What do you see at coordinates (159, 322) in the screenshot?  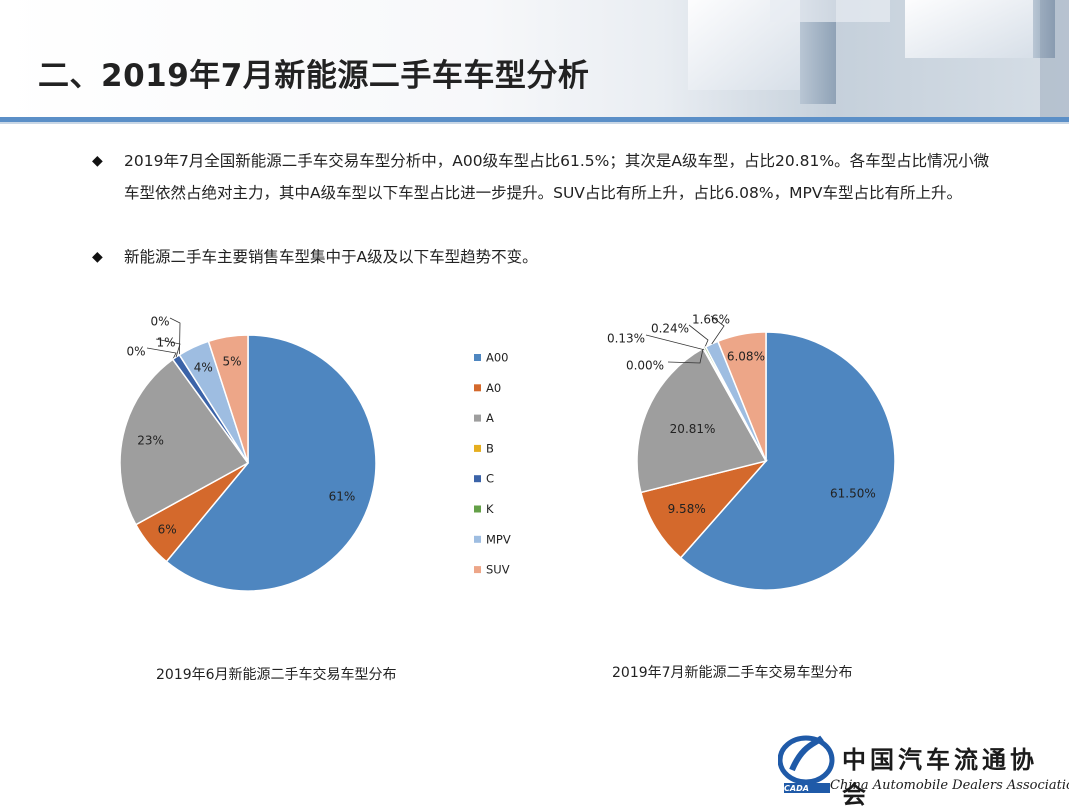 I see `data-label-k: 0%` at bounding box center [159, 322].